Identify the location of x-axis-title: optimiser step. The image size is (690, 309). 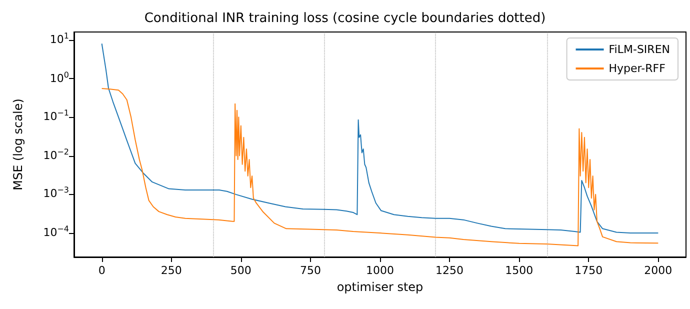
(380, 287).